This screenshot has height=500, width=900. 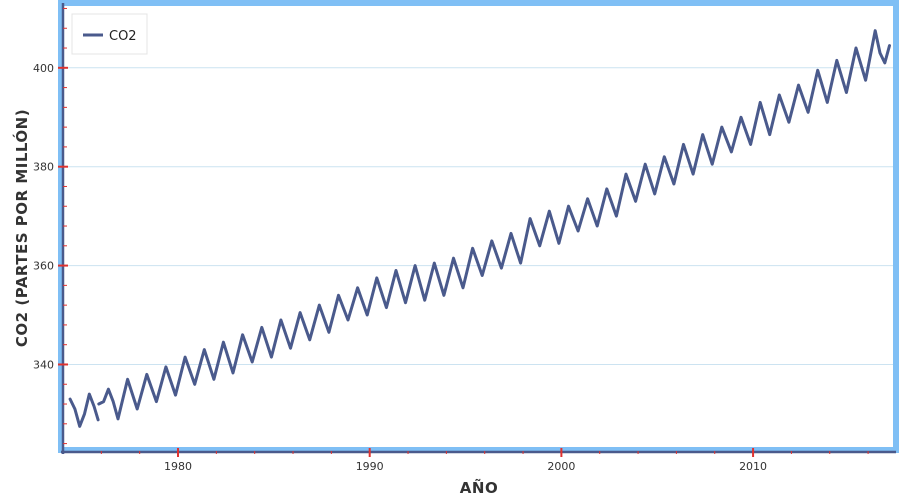 What do you see at coordinates (479, 487) in the screenshot?
I see `x-axis-title: AÑO` at bounding box center [479, 487].